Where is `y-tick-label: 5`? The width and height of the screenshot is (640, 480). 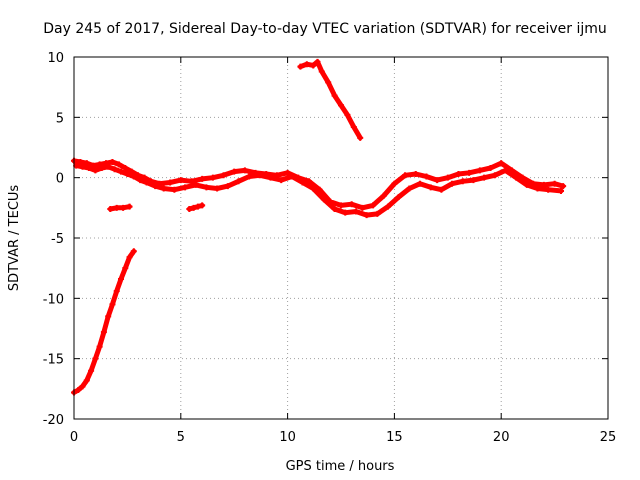 y-tick-label: 5 is located at coordinates (60, 118).